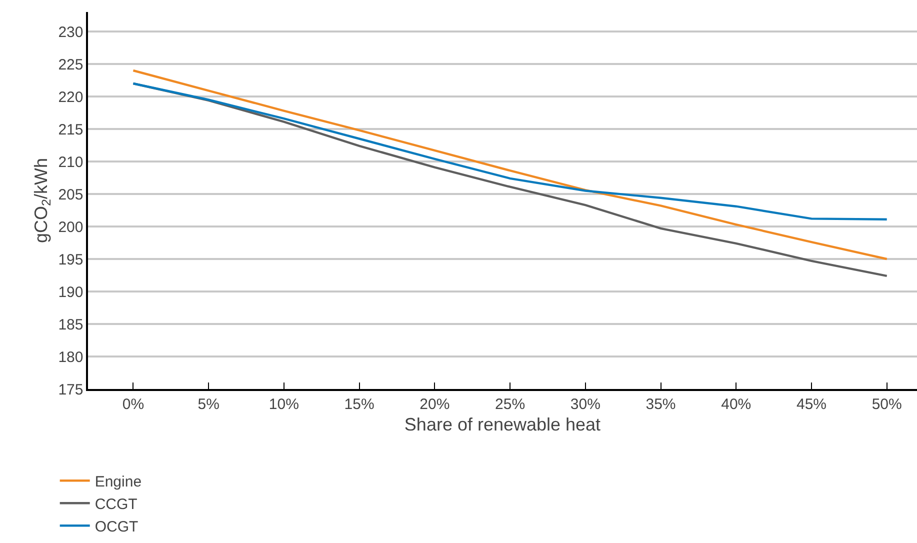 The image size is (917, 543). What do you see at coordinates (510, 404) in the screenshot?
I see `x-tick-label: 25%` at bounding box center [510, 404].